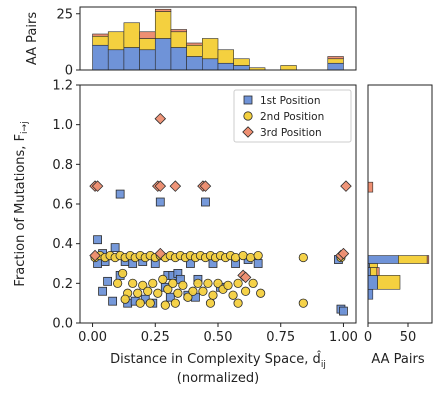 The image size is (439, 406). What do you see at coordinates (291, 133) in the screenshot?
I see `legend-label-2: 3rd Position` at bounding box center [291, 133].